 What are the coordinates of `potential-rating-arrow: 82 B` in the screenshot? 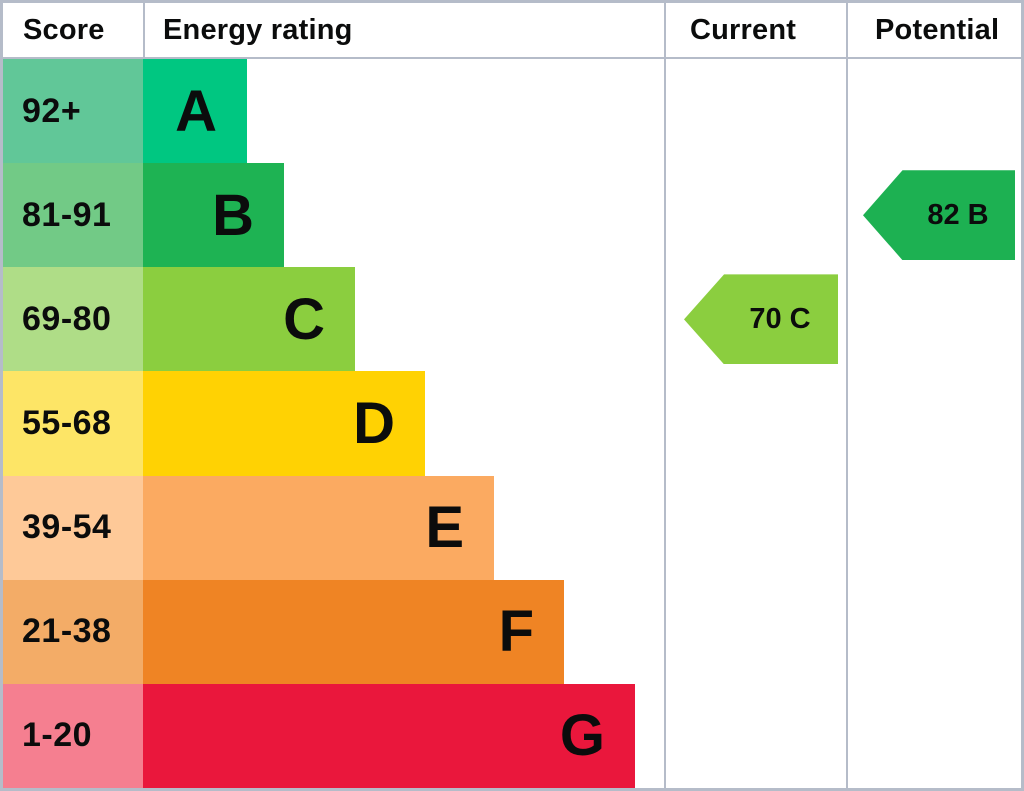 It's located at (939, 215).